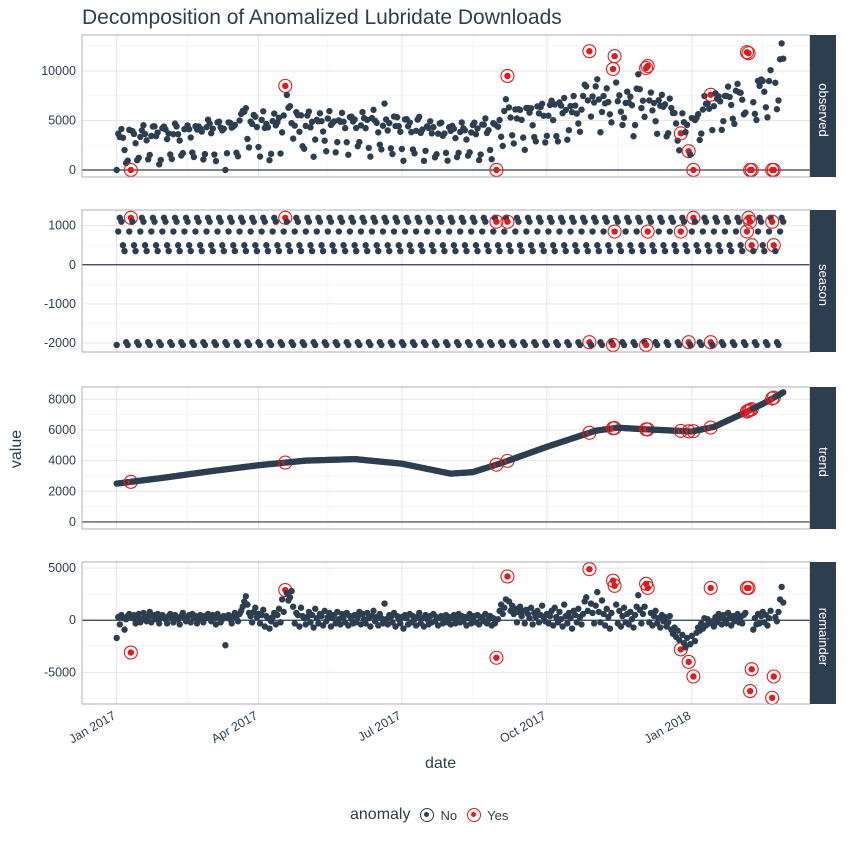 The width and height of the screenshot is (850, 850). I want to click on y-tick-label: 0, so click(72, 170).